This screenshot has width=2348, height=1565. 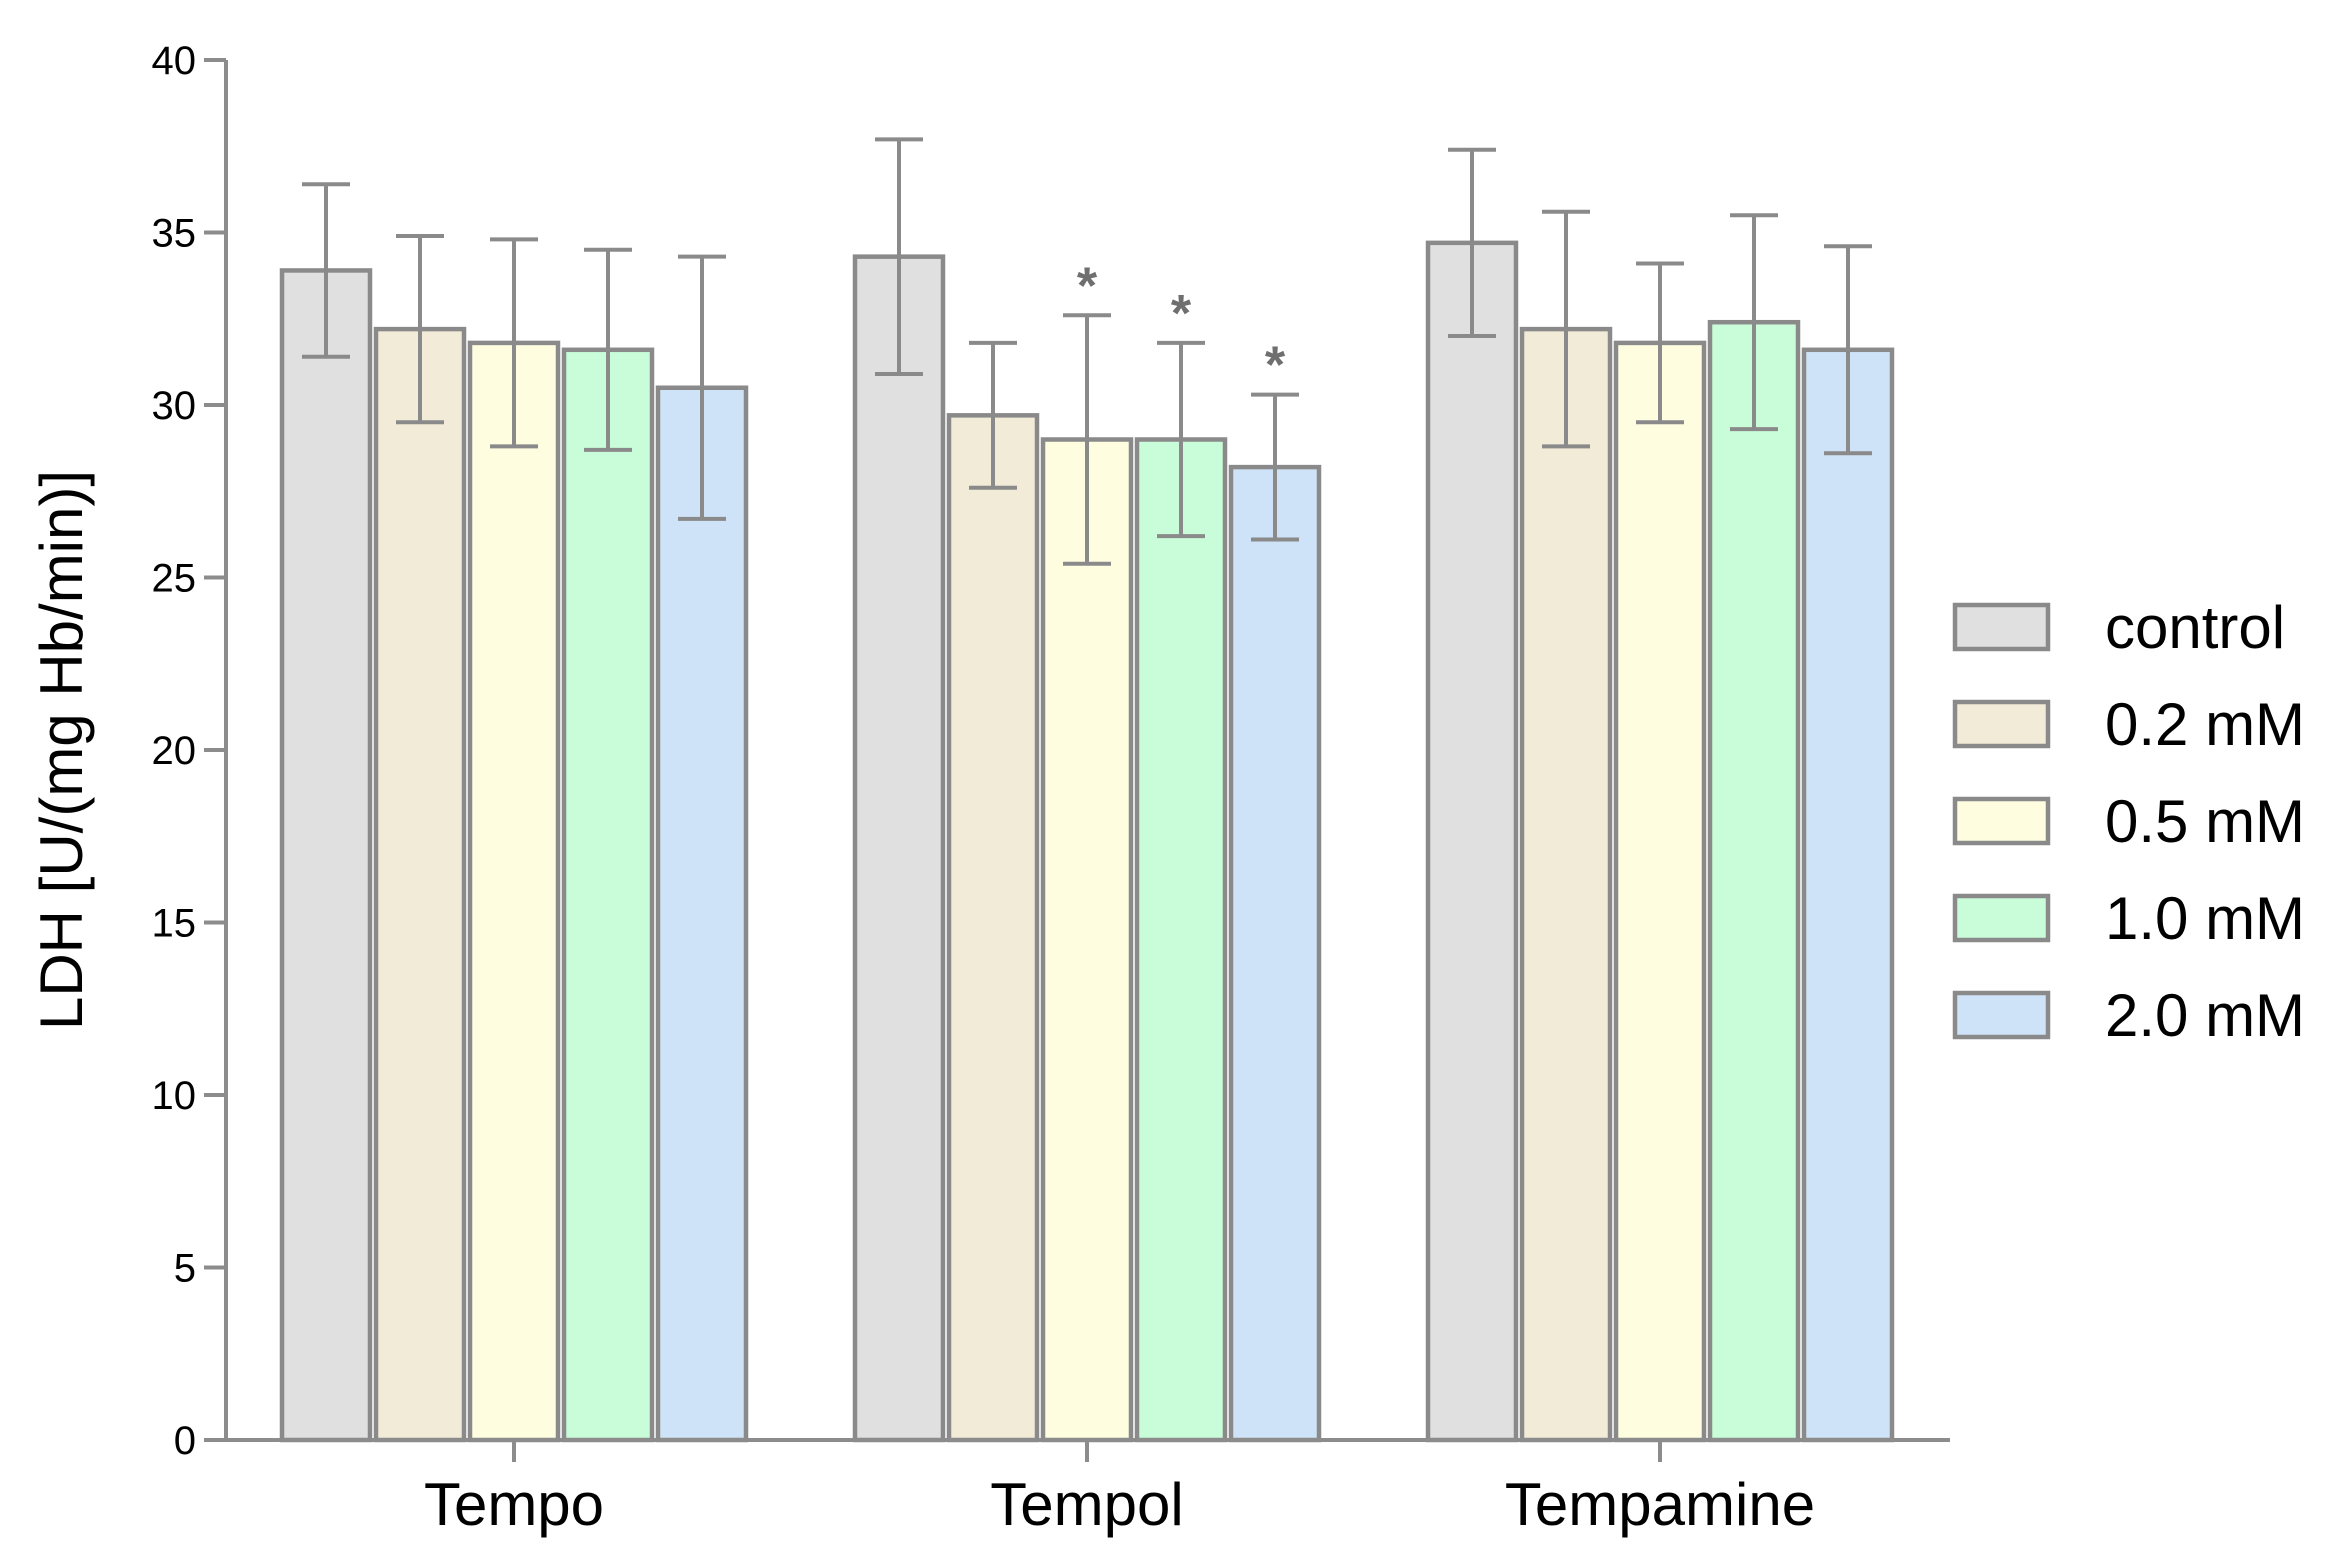 What do you see at coordinates (61, 750) in the screenshot?
I see `y-axis-title: LDH [U/(mg Hb/min)]` at bounding box center [61, 750].